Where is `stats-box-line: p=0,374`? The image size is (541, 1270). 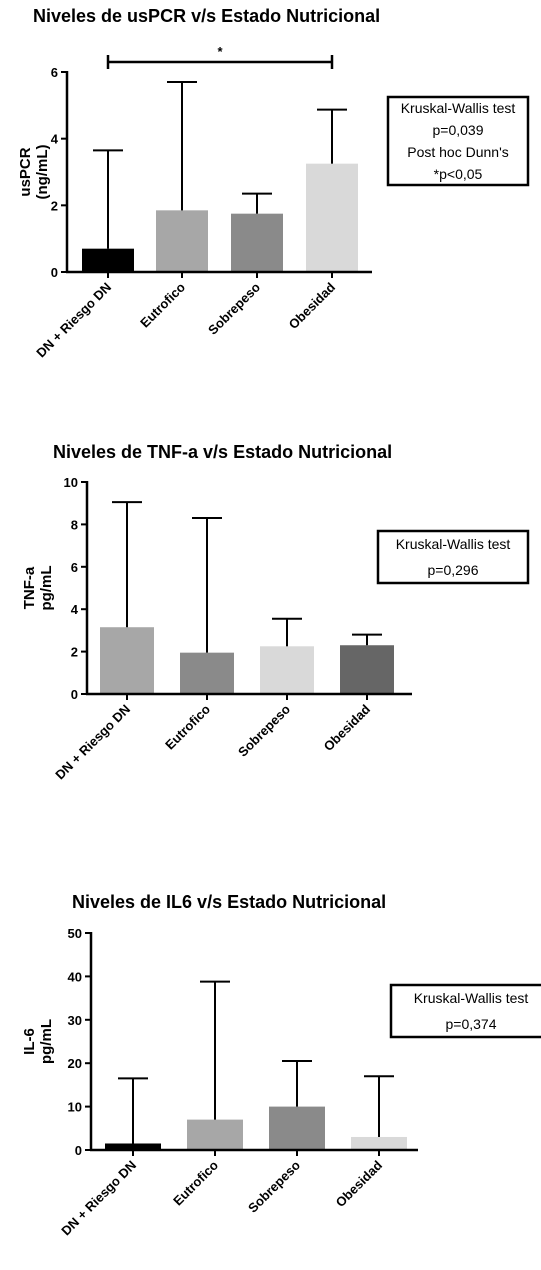
stats-box-line: p=0,374 is located at coordinates (471, 1024).